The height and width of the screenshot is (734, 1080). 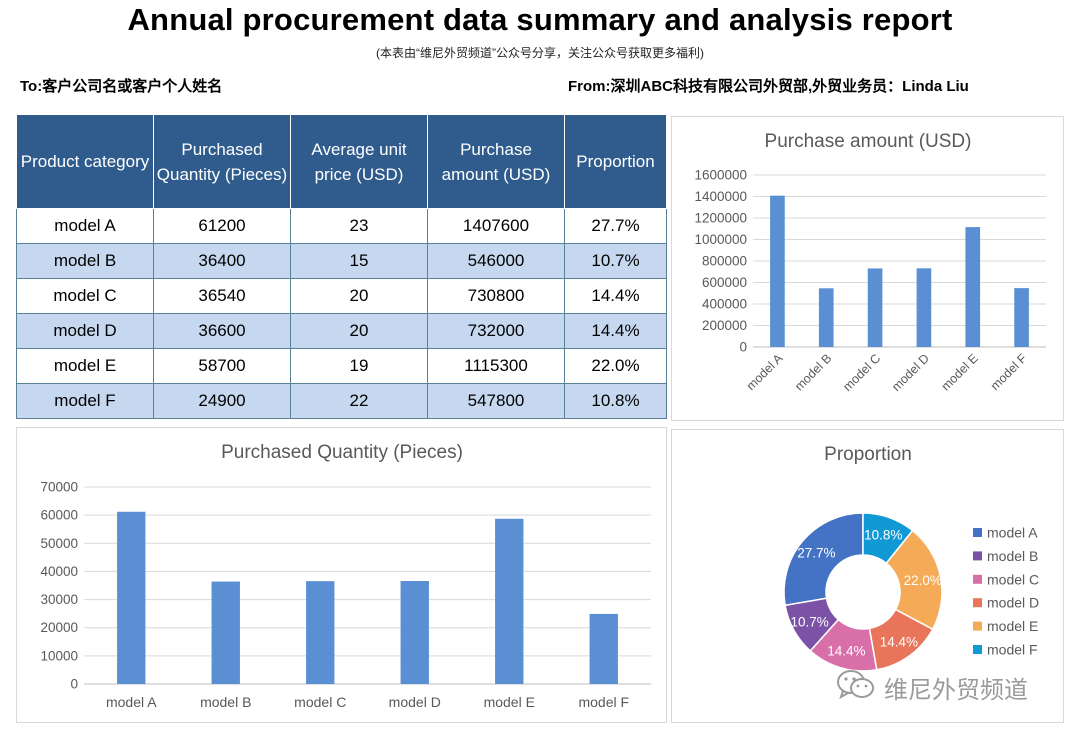 I want to click on slice-label: 10.7%, so click(x=809, y=622).